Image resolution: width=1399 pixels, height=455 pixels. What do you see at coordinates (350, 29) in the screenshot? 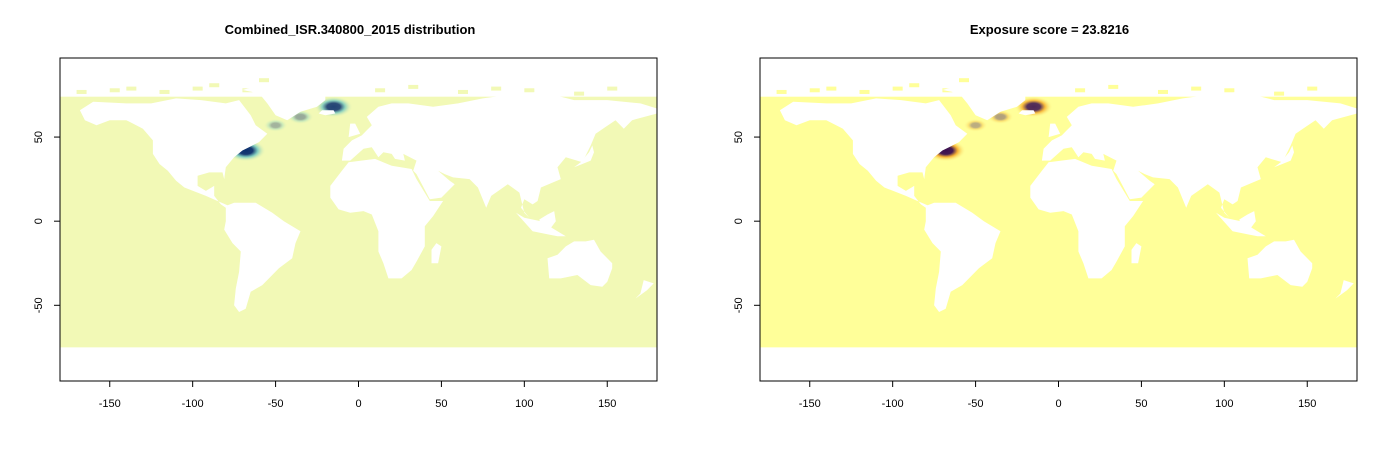
I see `plot-title: Combined_ISR.340800_2015 distribution` at bounding box center [350, 29].